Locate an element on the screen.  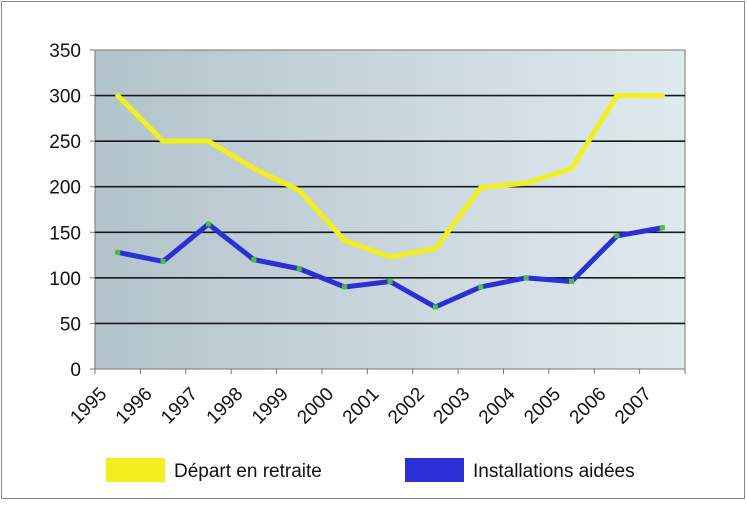
y-tick-label: 250 is located at coordinates (65, 142).